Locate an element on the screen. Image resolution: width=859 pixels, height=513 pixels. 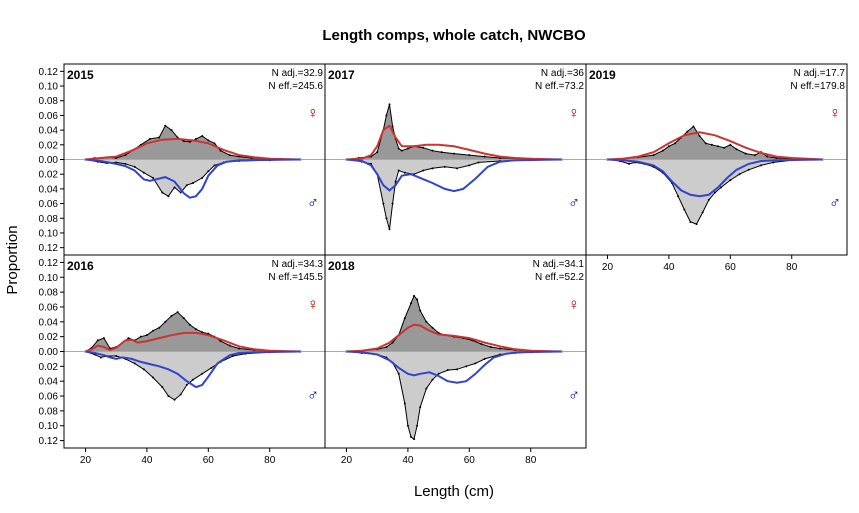
male-observed-outline is located at coordinates (193, 376).